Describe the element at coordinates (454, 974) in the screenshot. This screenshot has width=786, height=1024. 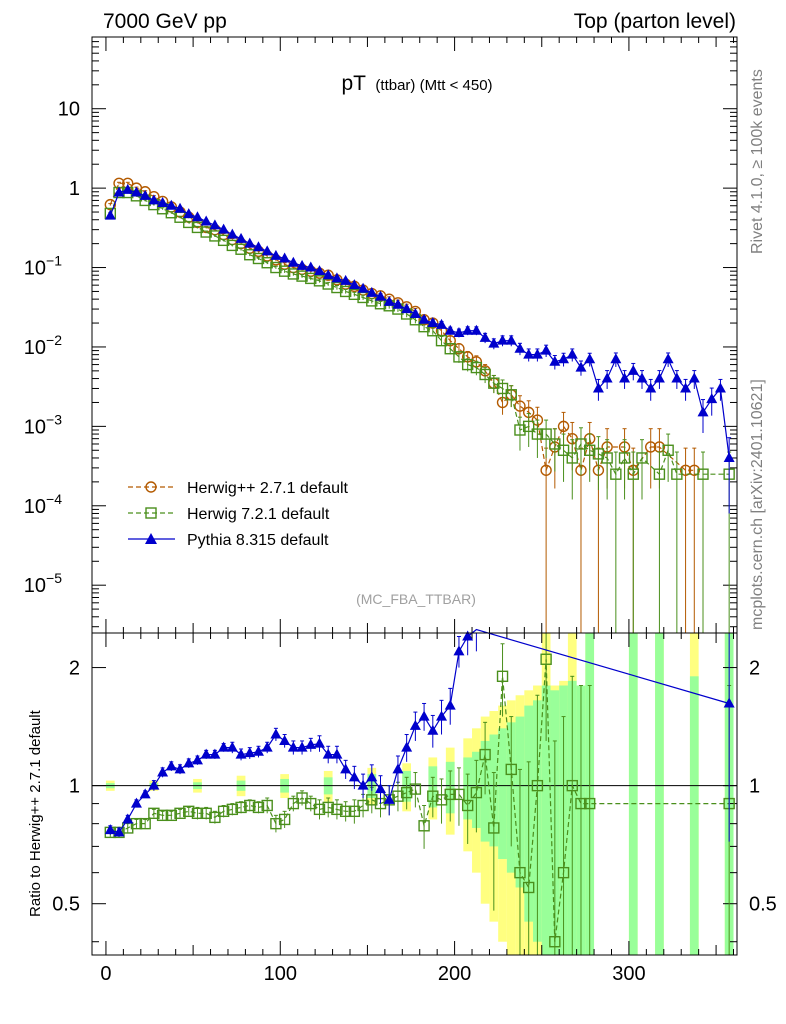
I see `ratio-xtick-label: 200` at that location.